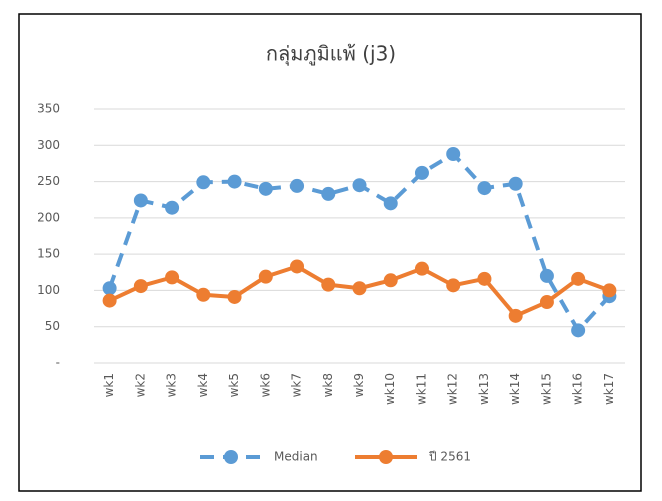  What do you see at coordinates (48, 181) in the screenshot?
I see `y-tick-label: 250` at bounding box center [48, 181].